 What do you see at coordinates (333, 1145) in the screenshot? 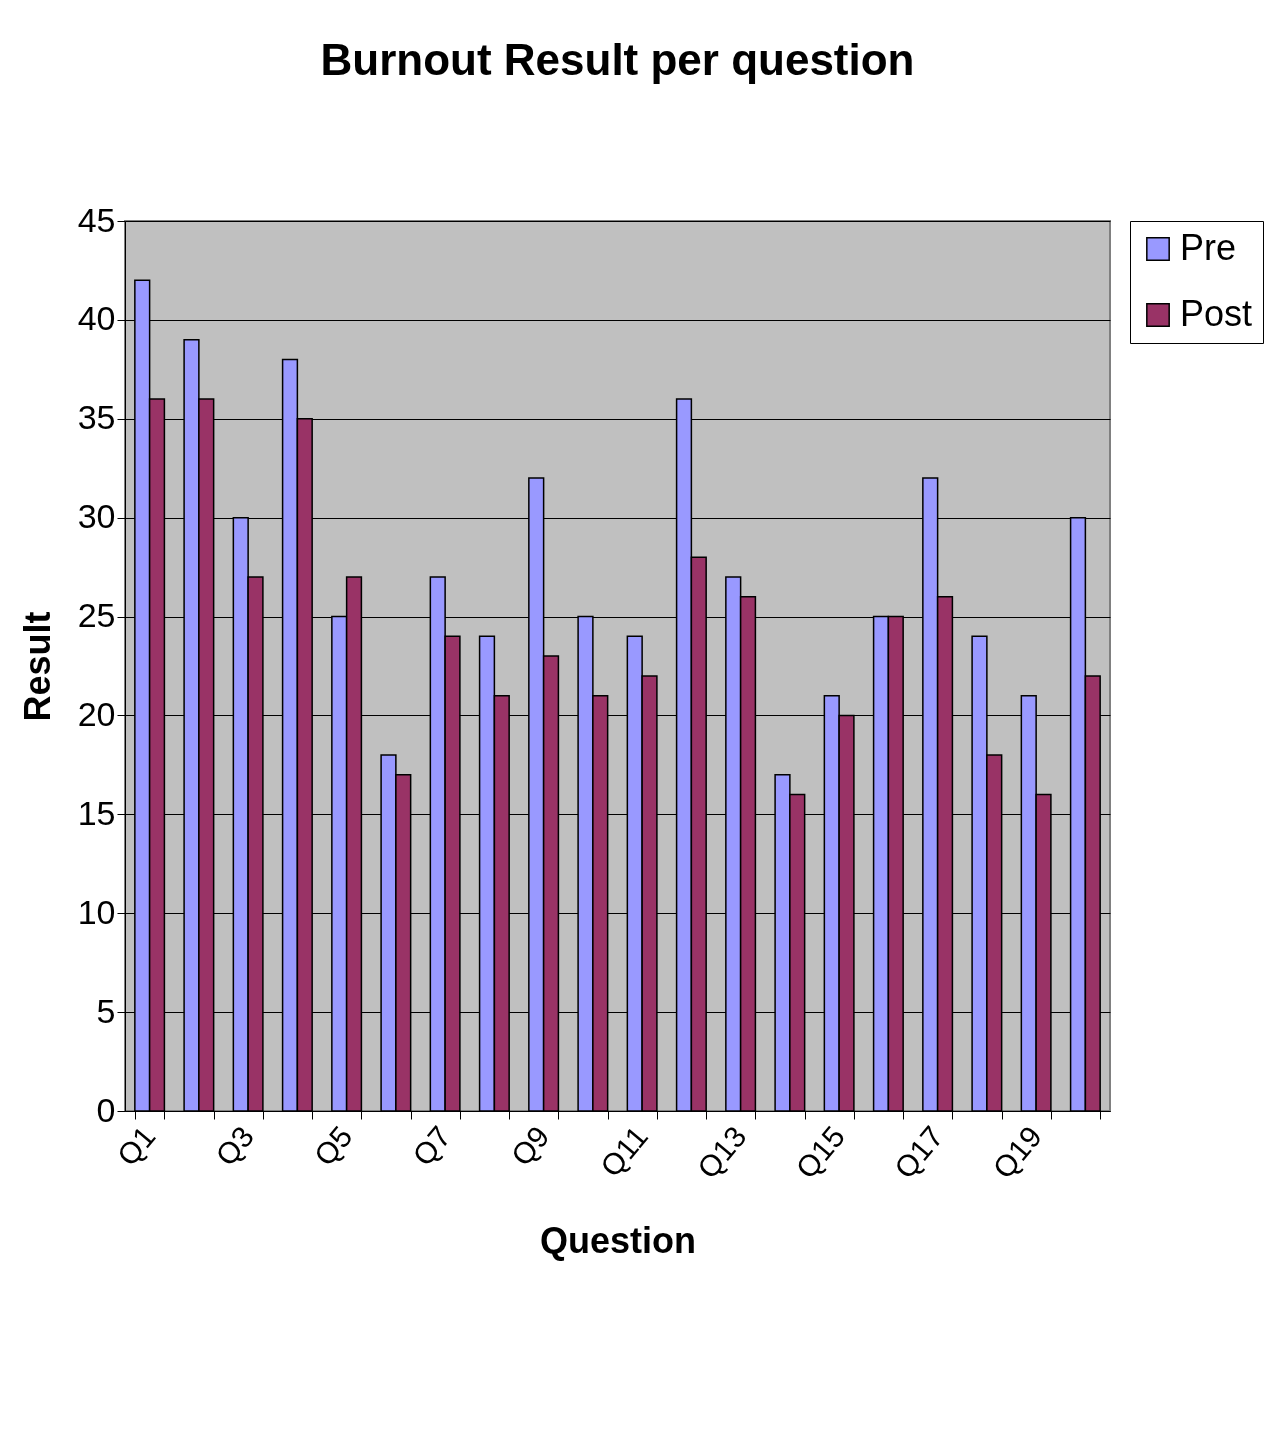
I see `x-tick-label: Q5` at bounding box center [333, 1145].